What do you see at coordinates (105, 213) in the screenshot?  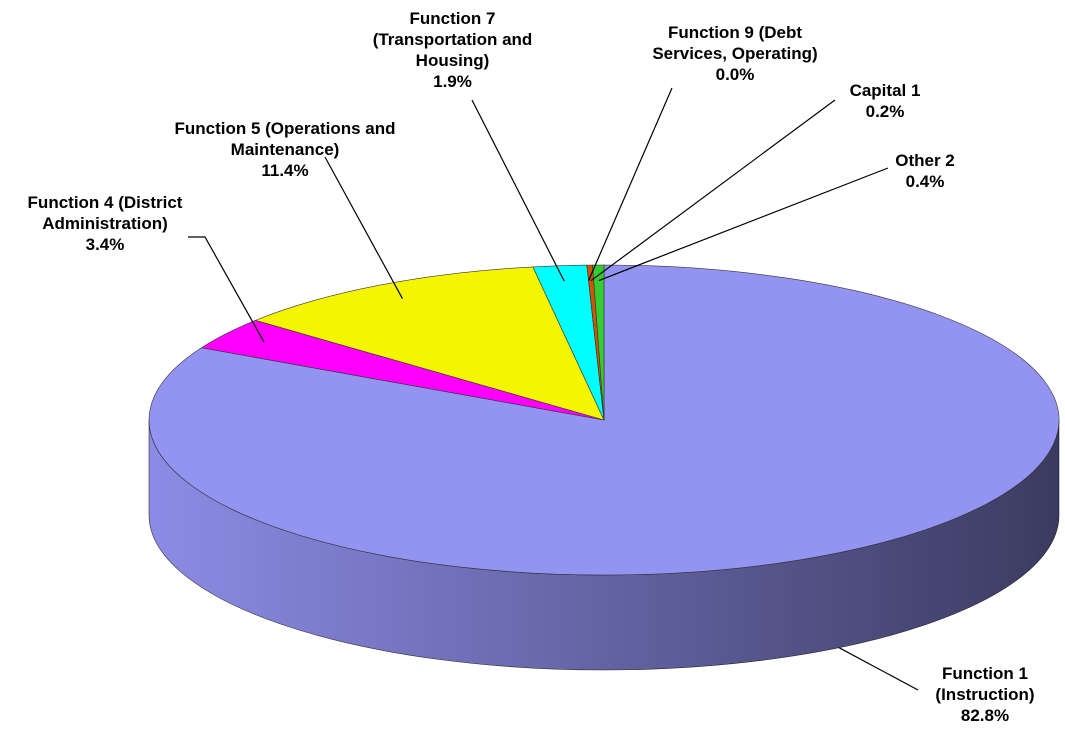 I see `category-label: Function 4 (District Administration)` at bounding box center [105, 213].